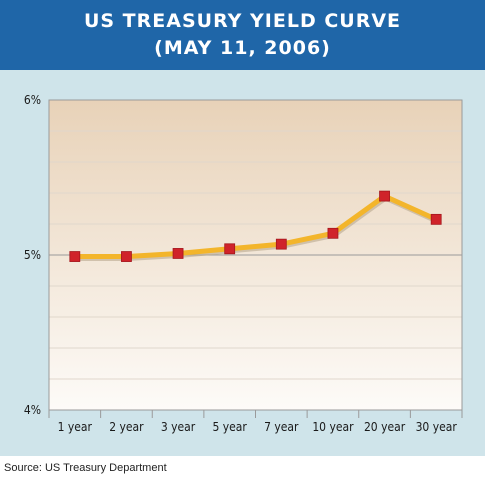 Image resolution: width=485 pixels, height=480 pixels. What do you see at coordinates (281, 427) in the screenshot?
I see `x-tick-label: 7 year` at bounding box center [281, 427].